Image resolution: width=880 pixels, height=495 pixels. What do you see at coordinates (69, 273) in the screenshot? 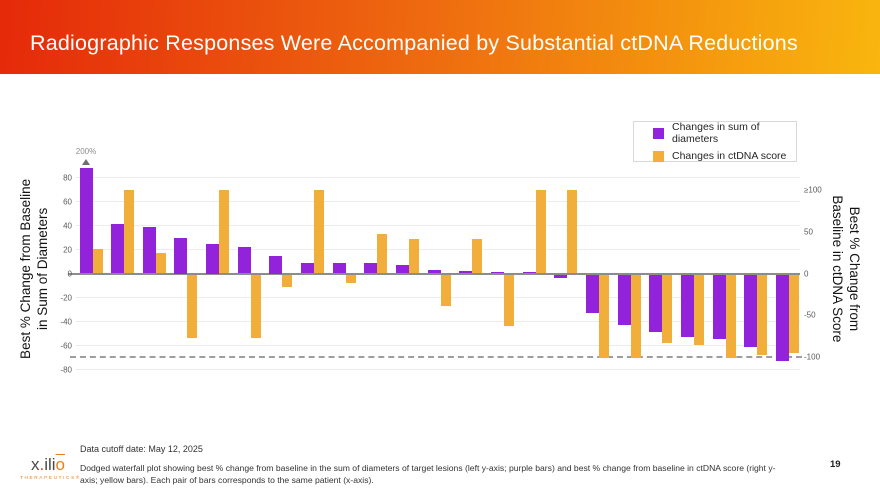
I see `left-axis-tick-label: 0` at bounding box center [69, 273].